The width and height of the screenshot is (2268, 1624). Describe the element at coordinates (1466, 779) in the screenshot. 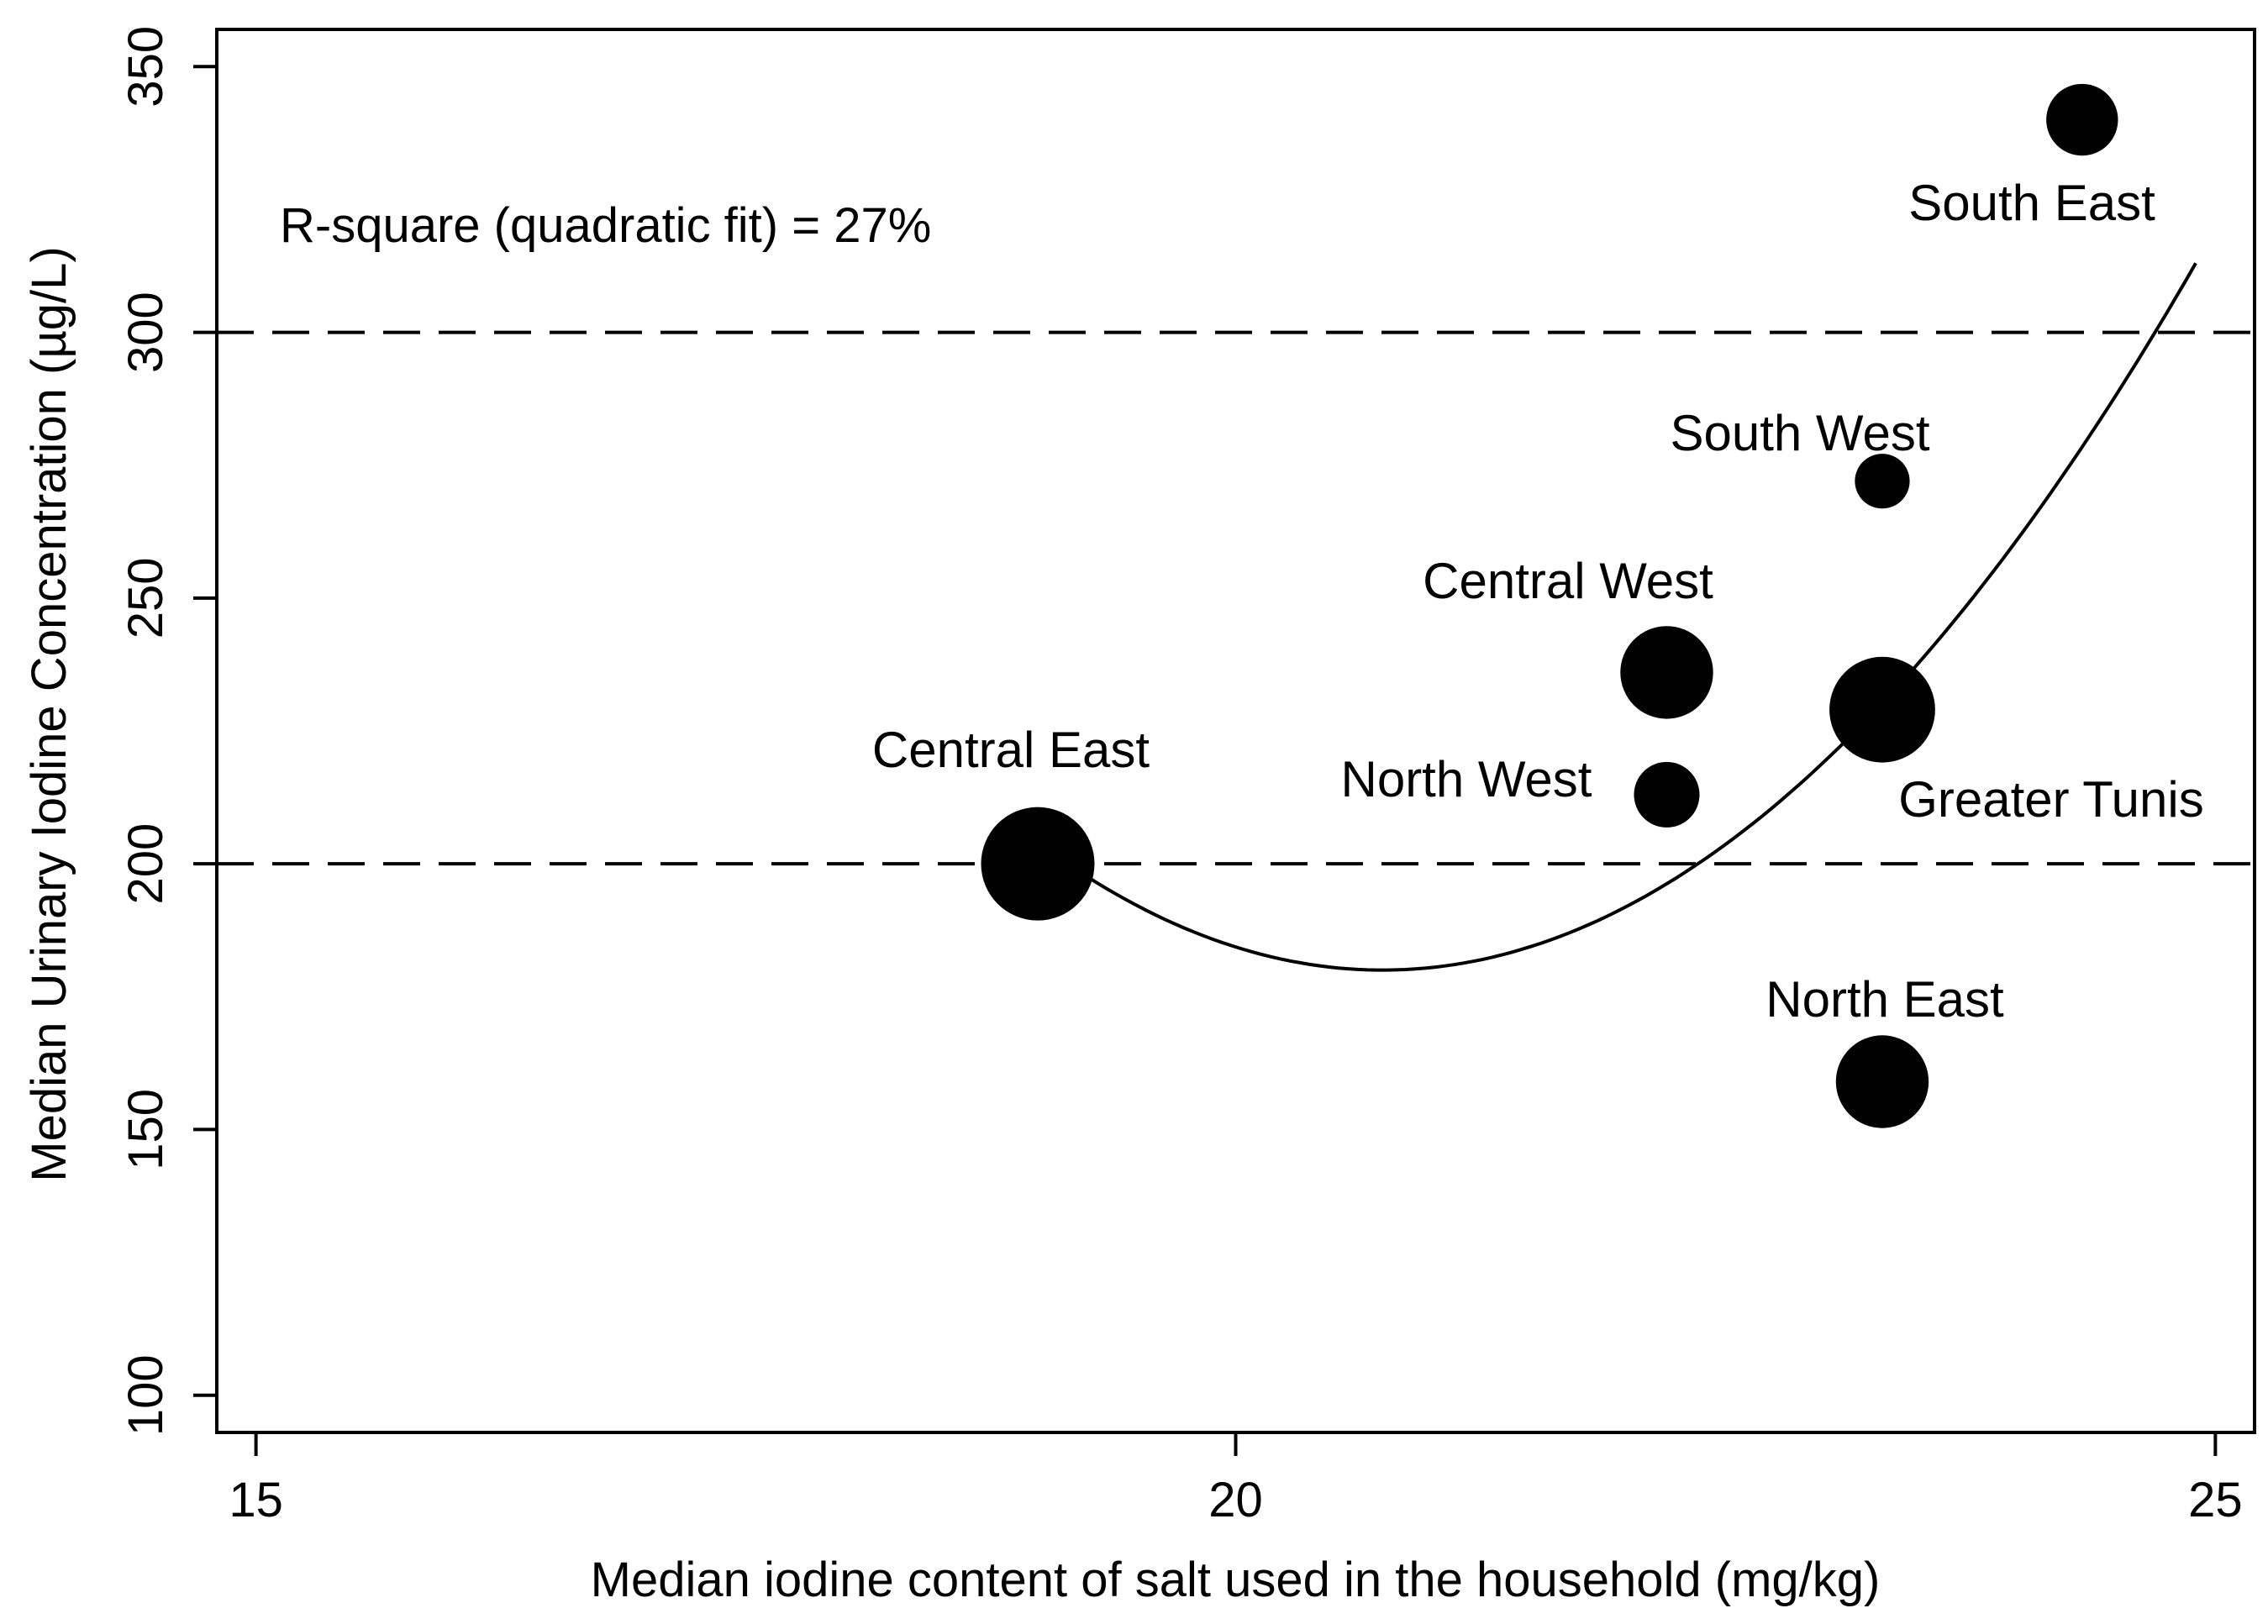

I see `label-north-west: North West` at that location.